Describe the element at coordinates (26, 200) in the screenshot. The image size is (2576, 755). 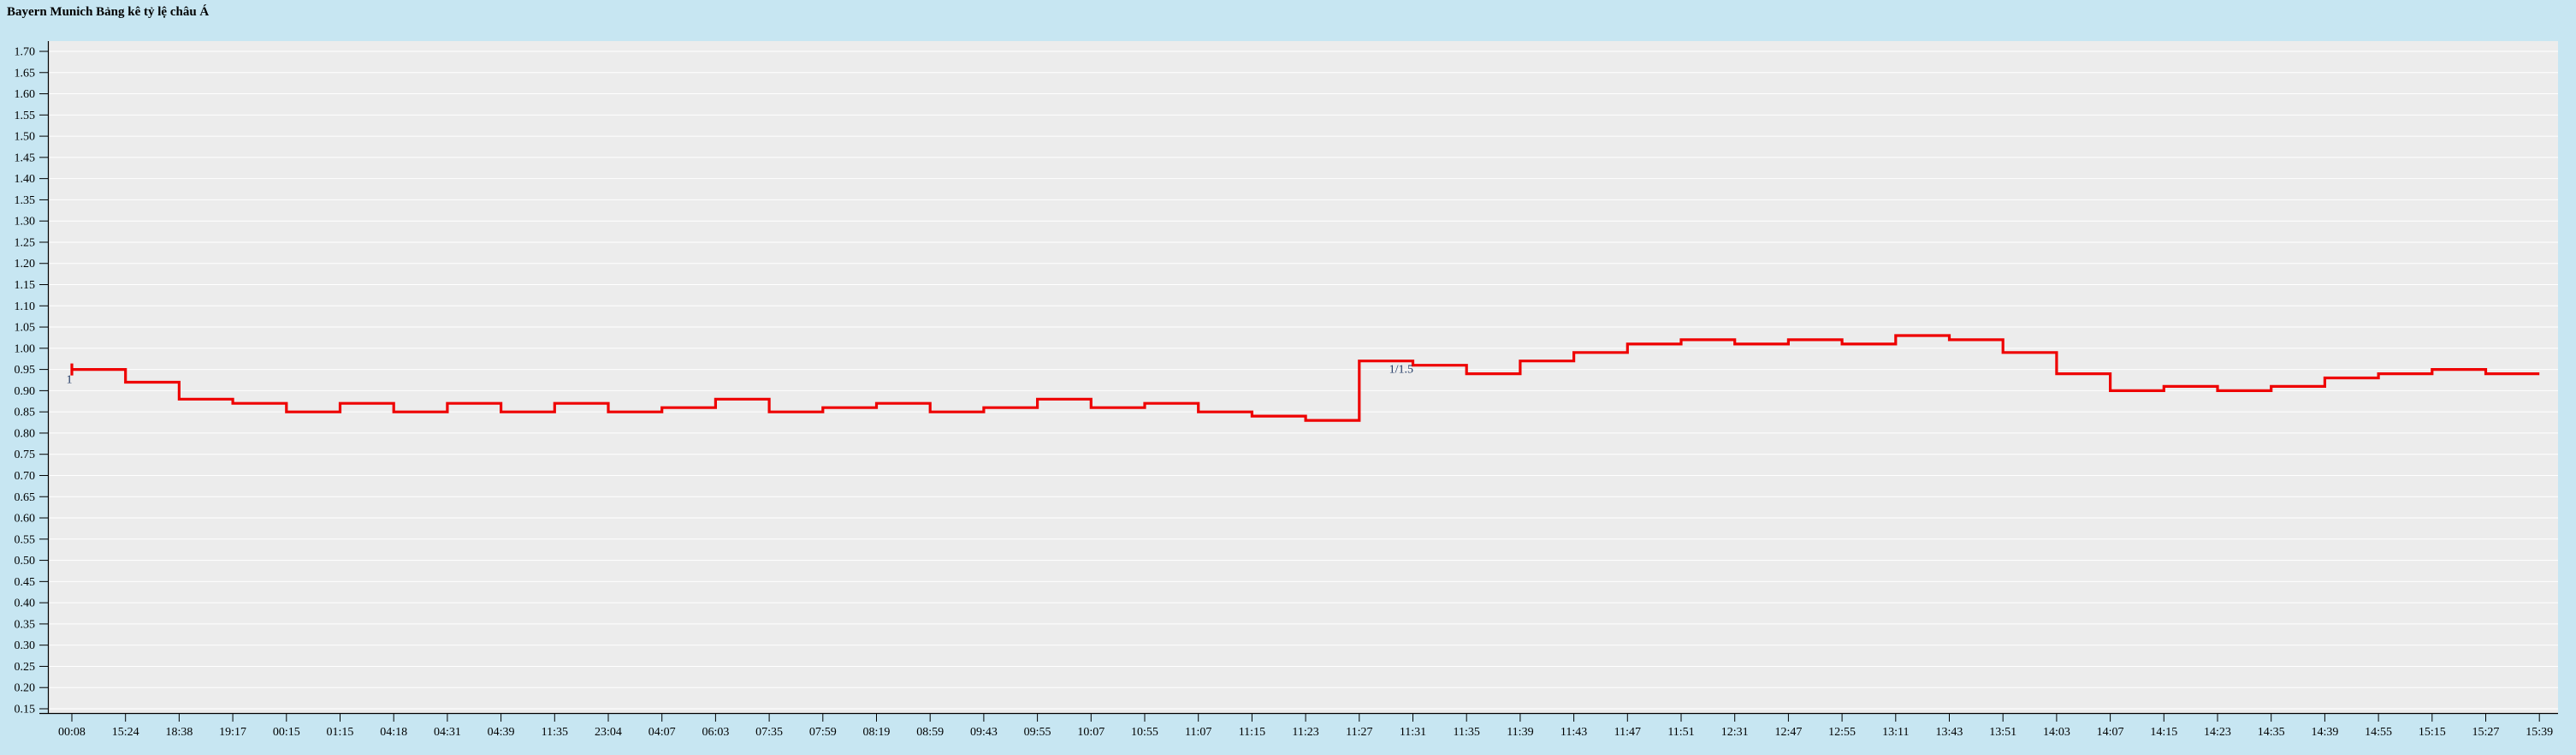
I see `y-tick-label: 1.35` at that location.